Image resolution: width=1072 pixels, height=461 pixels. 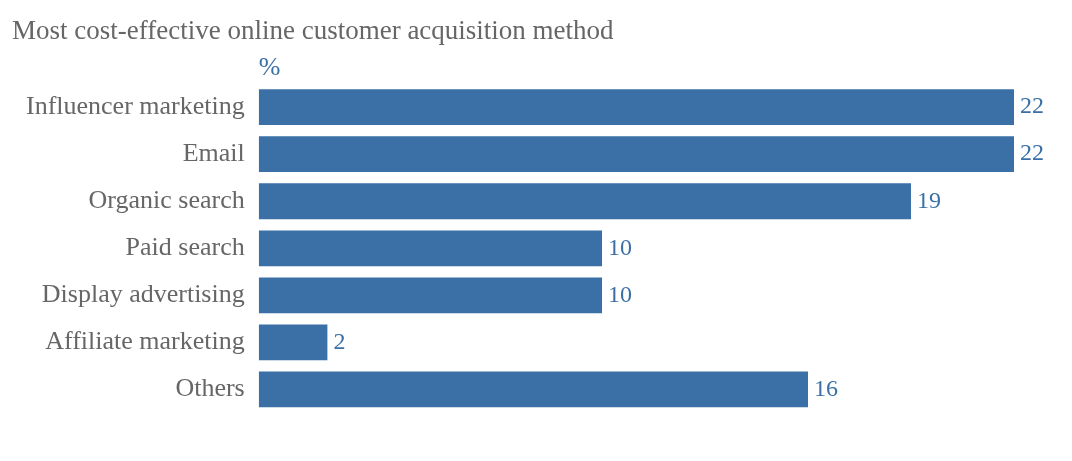 I want to click on data-label: 2, so click(x=339, y=340).